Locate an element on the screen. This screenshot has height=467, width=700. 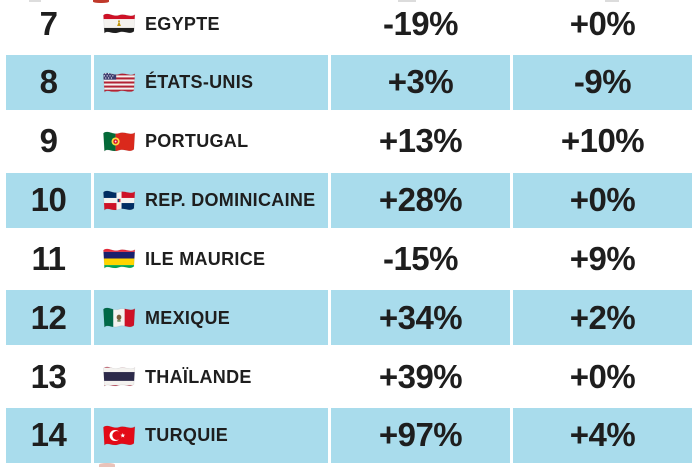
variation2-cell: +4% is located at coordinates (602, 435).